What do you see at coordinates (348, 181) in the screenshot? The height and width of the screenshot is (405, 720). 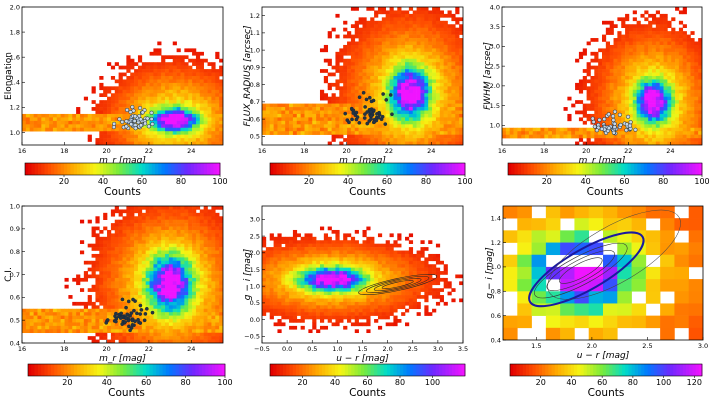 I see `colorbar-tick-label: 40` at bounding box center [348, 181].